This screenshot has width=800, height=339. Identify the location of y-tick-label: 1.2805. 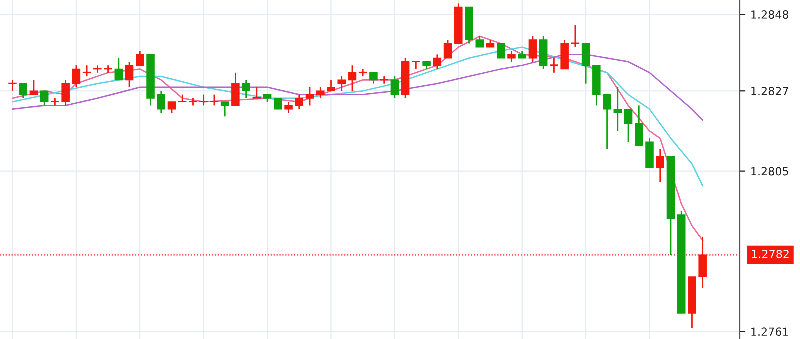
(770, 171).